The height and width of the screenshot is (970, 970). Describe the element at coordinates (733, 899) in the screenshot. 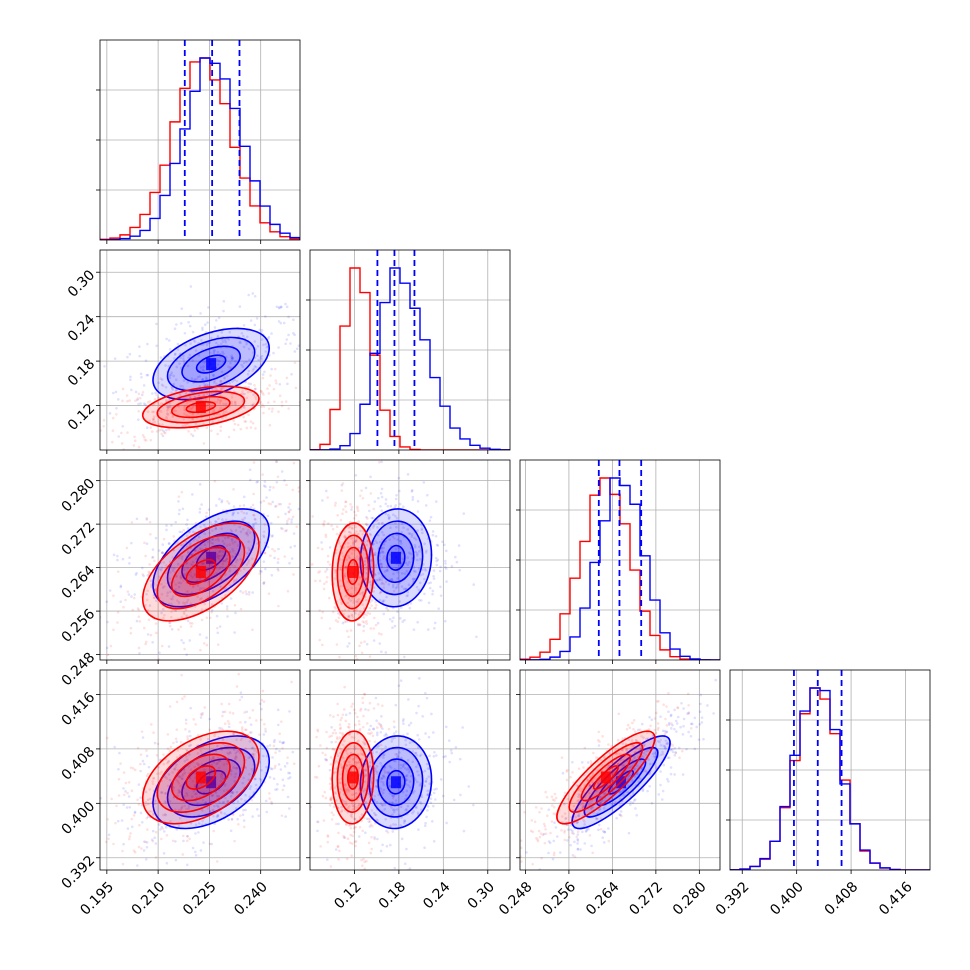

I see `x-tick-label: 0.392` at that location.